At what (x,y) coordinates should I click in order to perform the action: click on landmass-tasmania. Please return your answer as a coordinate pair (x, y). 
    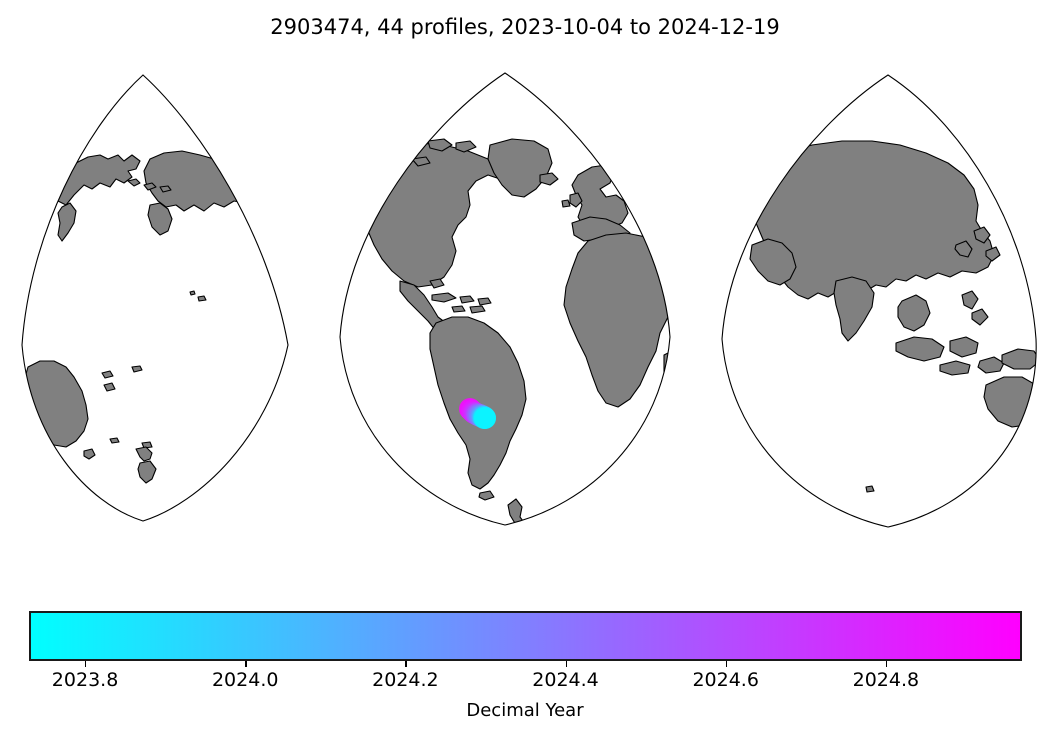
    Looking at the image, I should click on (89, 454).